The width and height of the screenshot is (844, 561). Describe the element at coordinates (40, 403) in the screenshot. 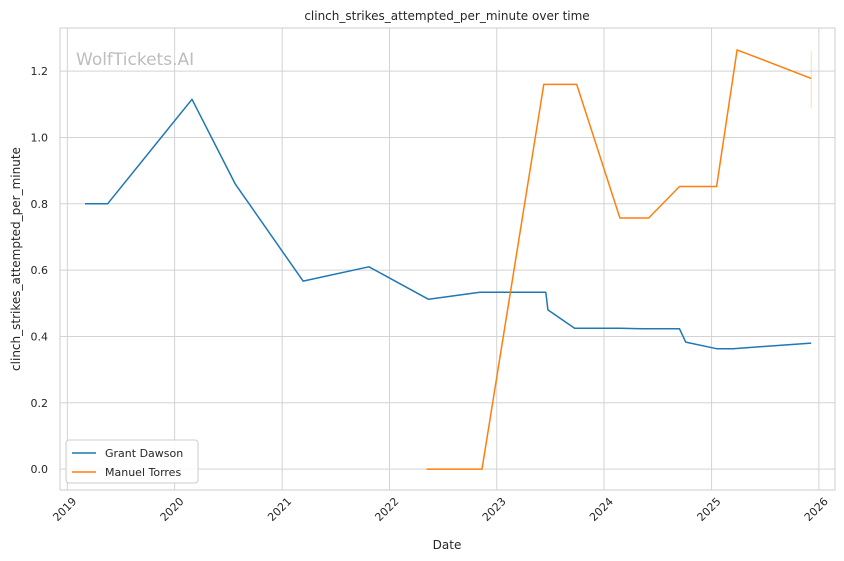

I see `y-tick-label: 0.2` at that location.